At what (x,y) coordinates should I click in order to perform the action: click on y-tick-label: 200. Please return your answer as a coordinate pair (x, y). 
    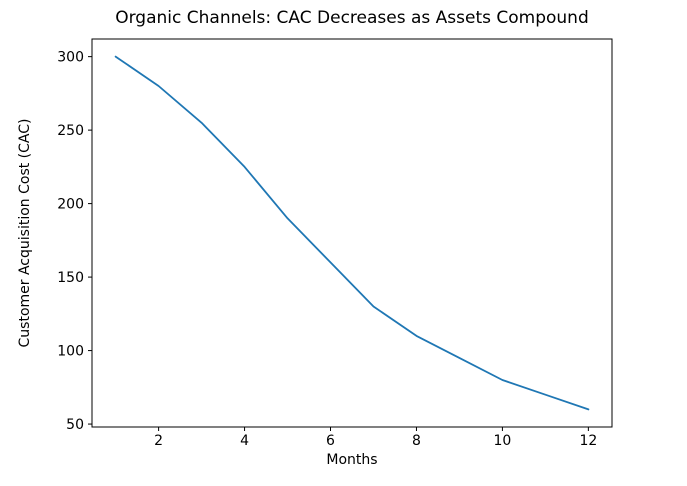
    Looking at the image, I should click on (70, 205).